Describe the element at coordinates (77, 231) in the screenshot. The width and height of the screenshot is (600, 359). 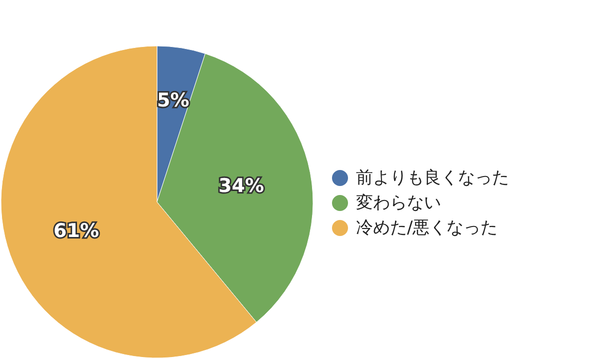
I see `data-label: 61%` at that location.